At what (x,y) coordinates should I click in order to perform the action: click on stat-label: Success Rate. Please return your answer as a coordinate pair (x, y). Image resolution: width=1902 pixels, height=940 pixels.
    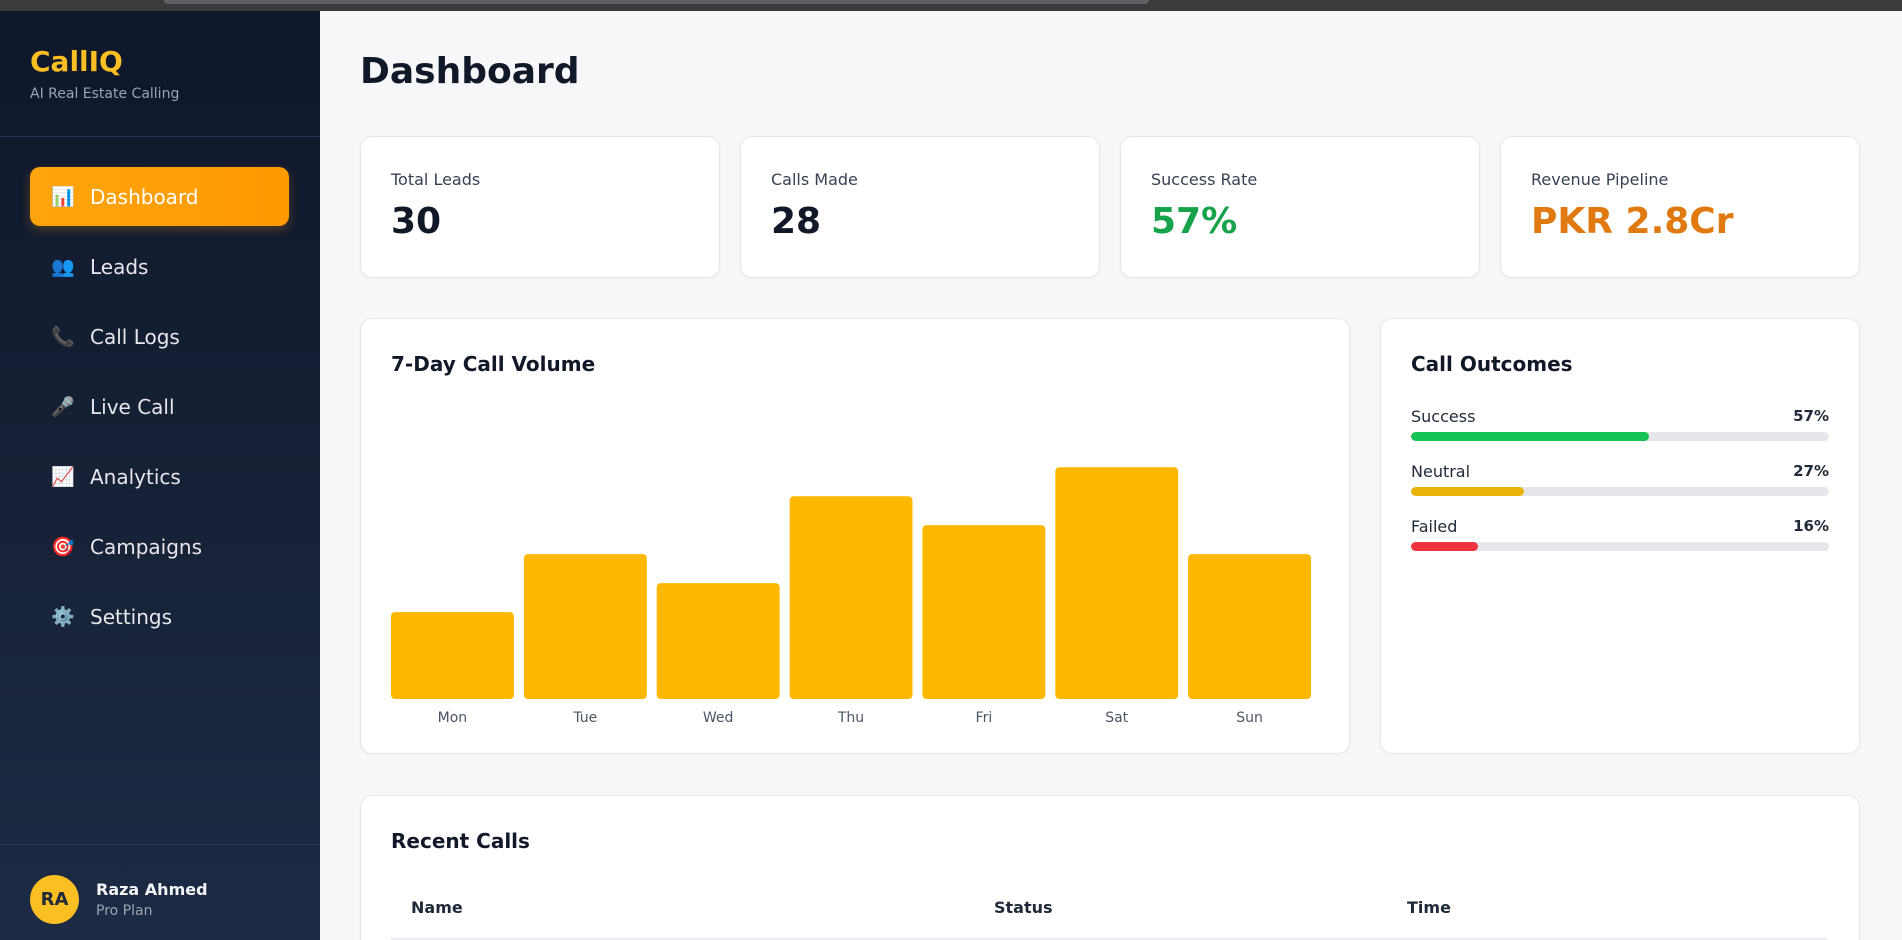
    Looking at the image, I should click on (1204, 179).